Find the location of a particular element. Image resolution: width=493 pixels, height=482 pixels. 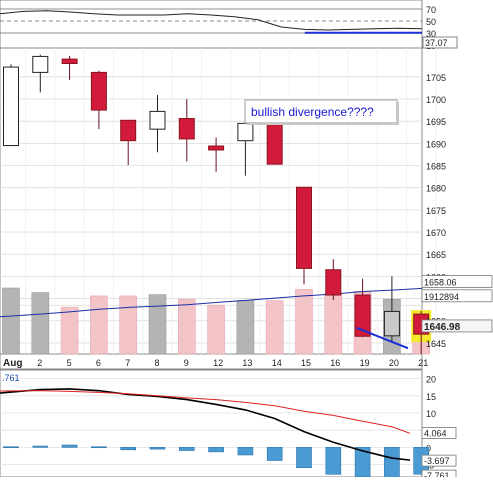

macd-value-label: -3.697 is located at coordinates (437, 461).